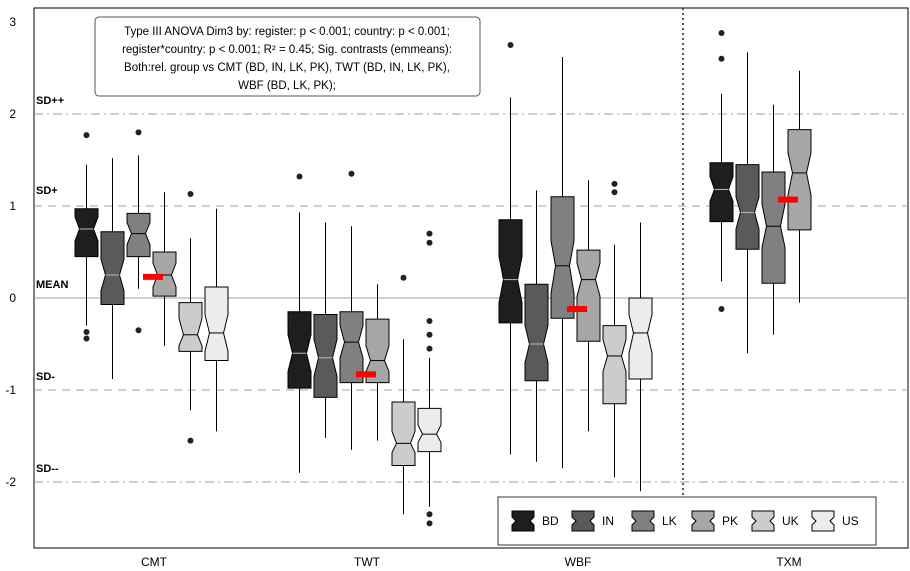 The width and height of the screenshot is (910, 571). Describe the element at coordinates (47, 191) in the screenshot. I see `sd-label: SD+` at that location.